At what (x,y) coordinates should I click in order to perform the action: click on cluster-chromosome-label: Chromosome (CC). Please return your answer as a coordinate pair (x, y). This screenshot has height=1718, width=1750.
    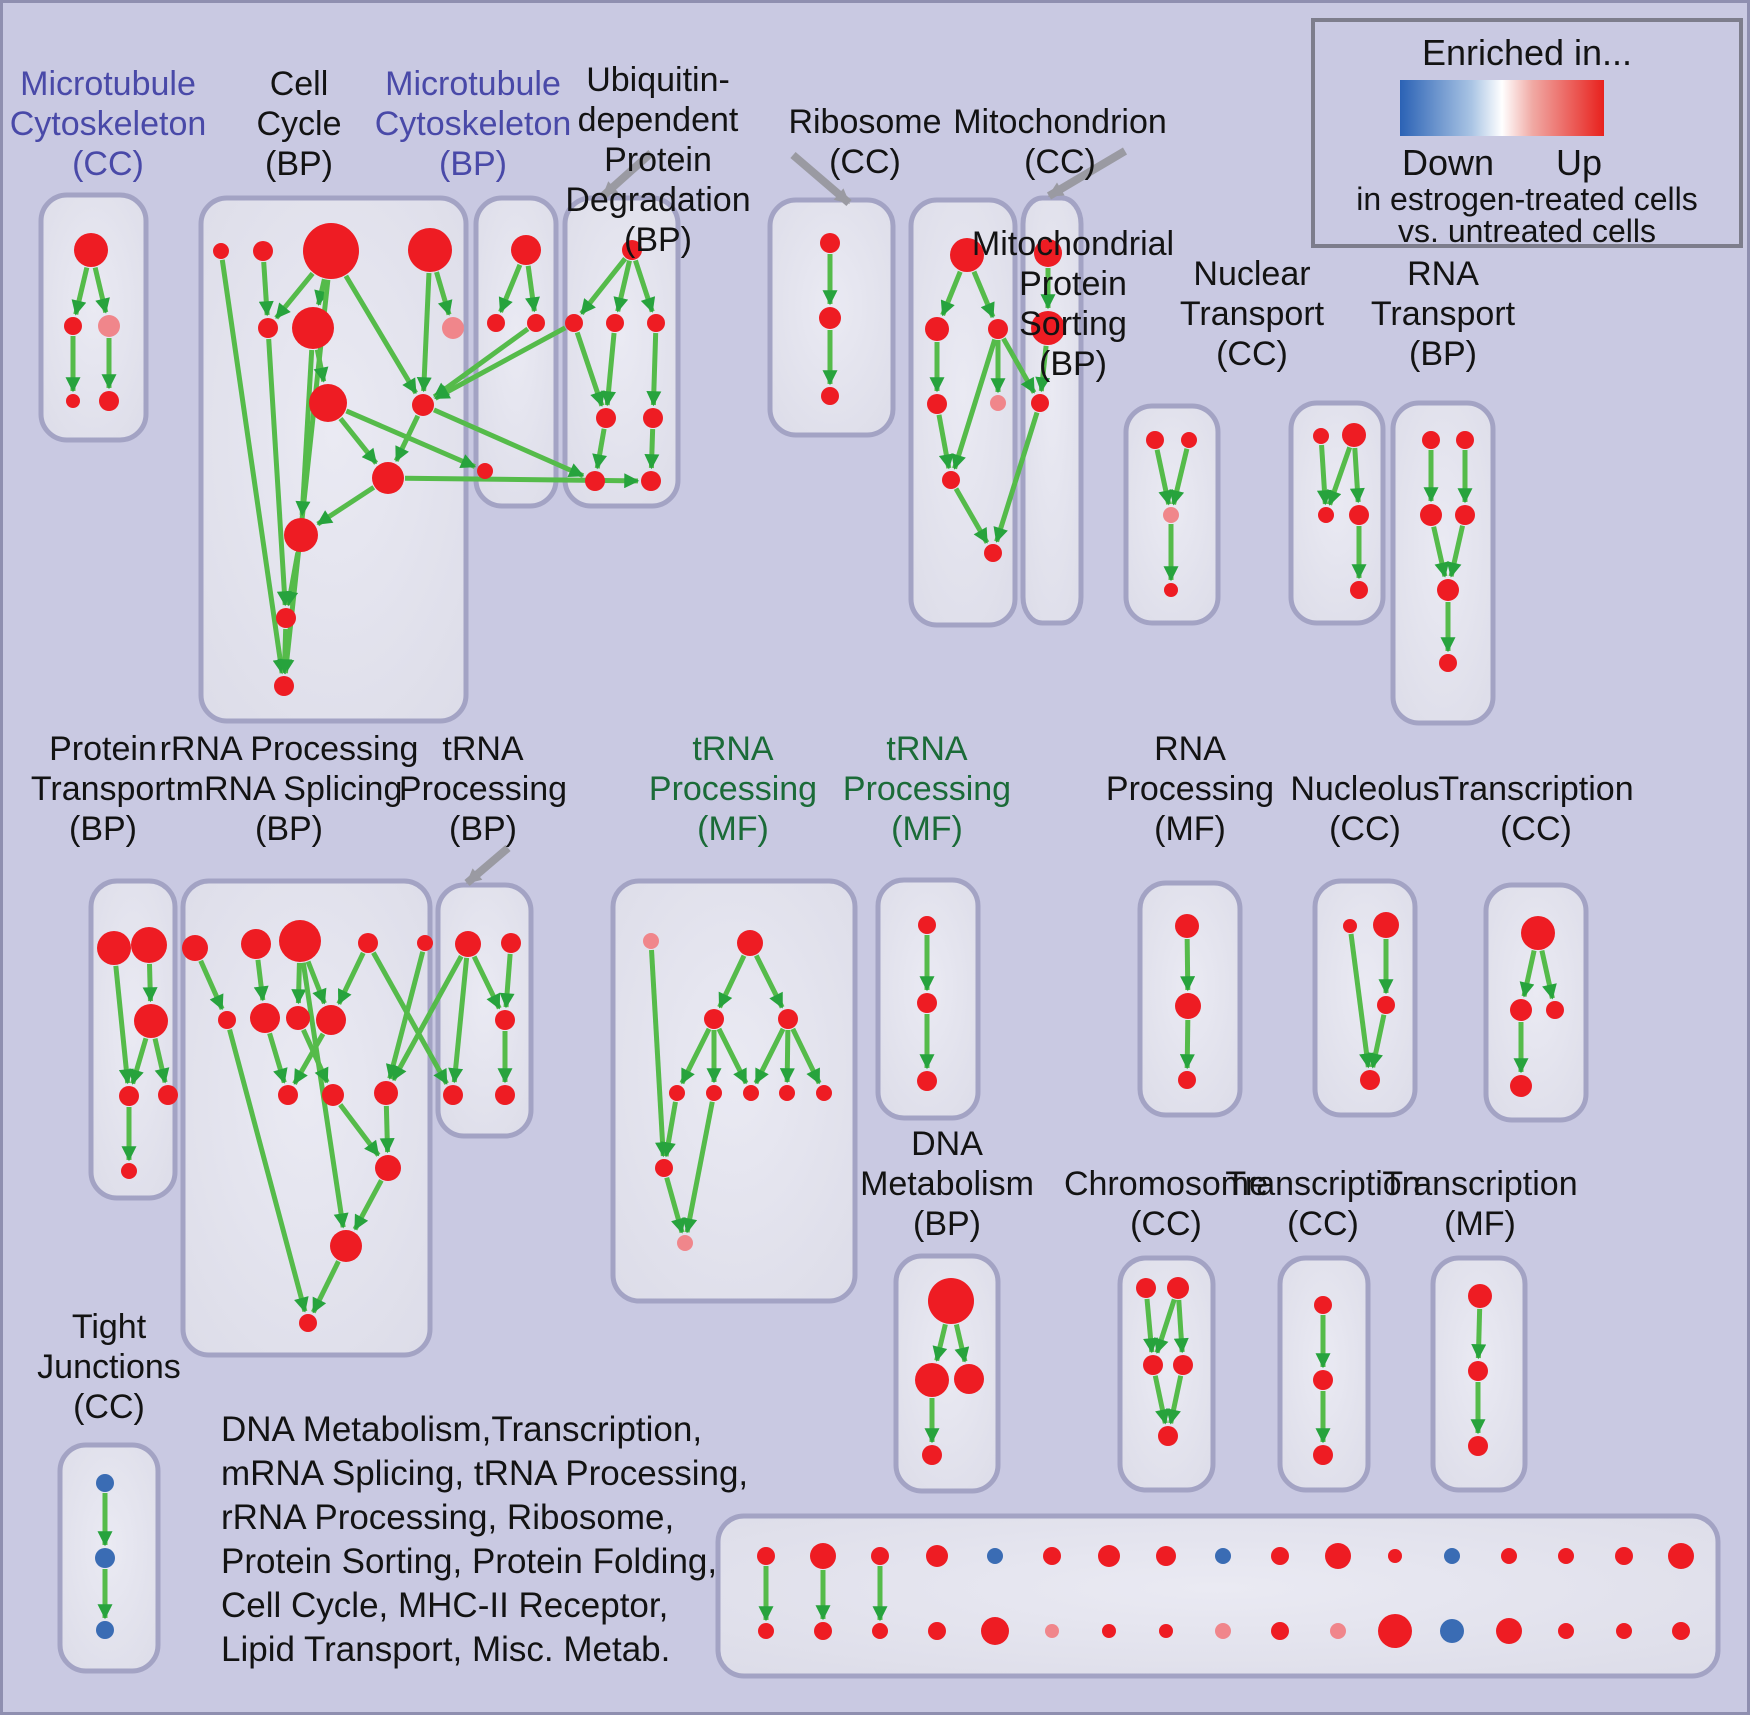
    Looking at the image, I should click on (1166, 1204).